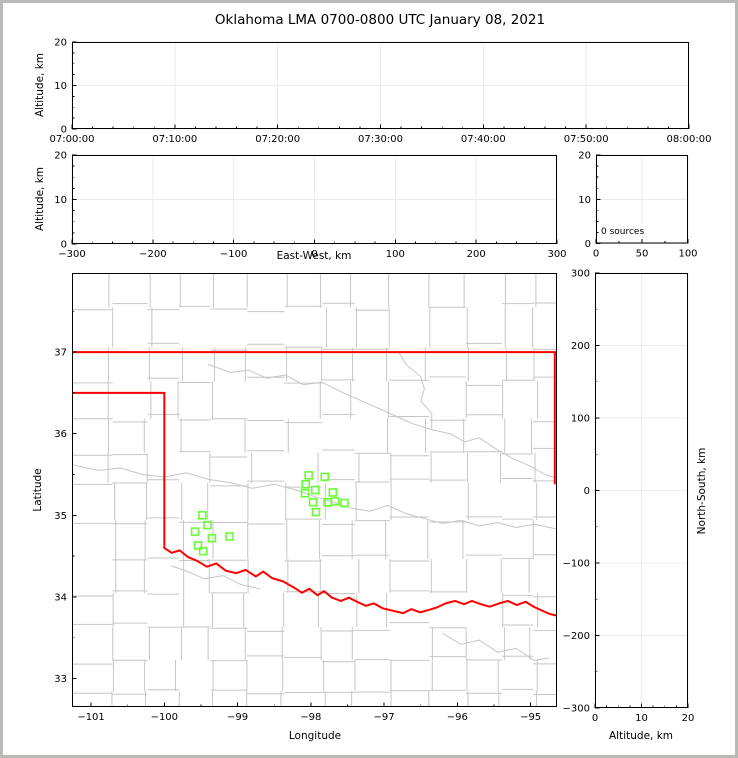 Image resolution: width=738 pixels, height=758 pixels. I want to click on svg-text: 35, so click(60, 516).